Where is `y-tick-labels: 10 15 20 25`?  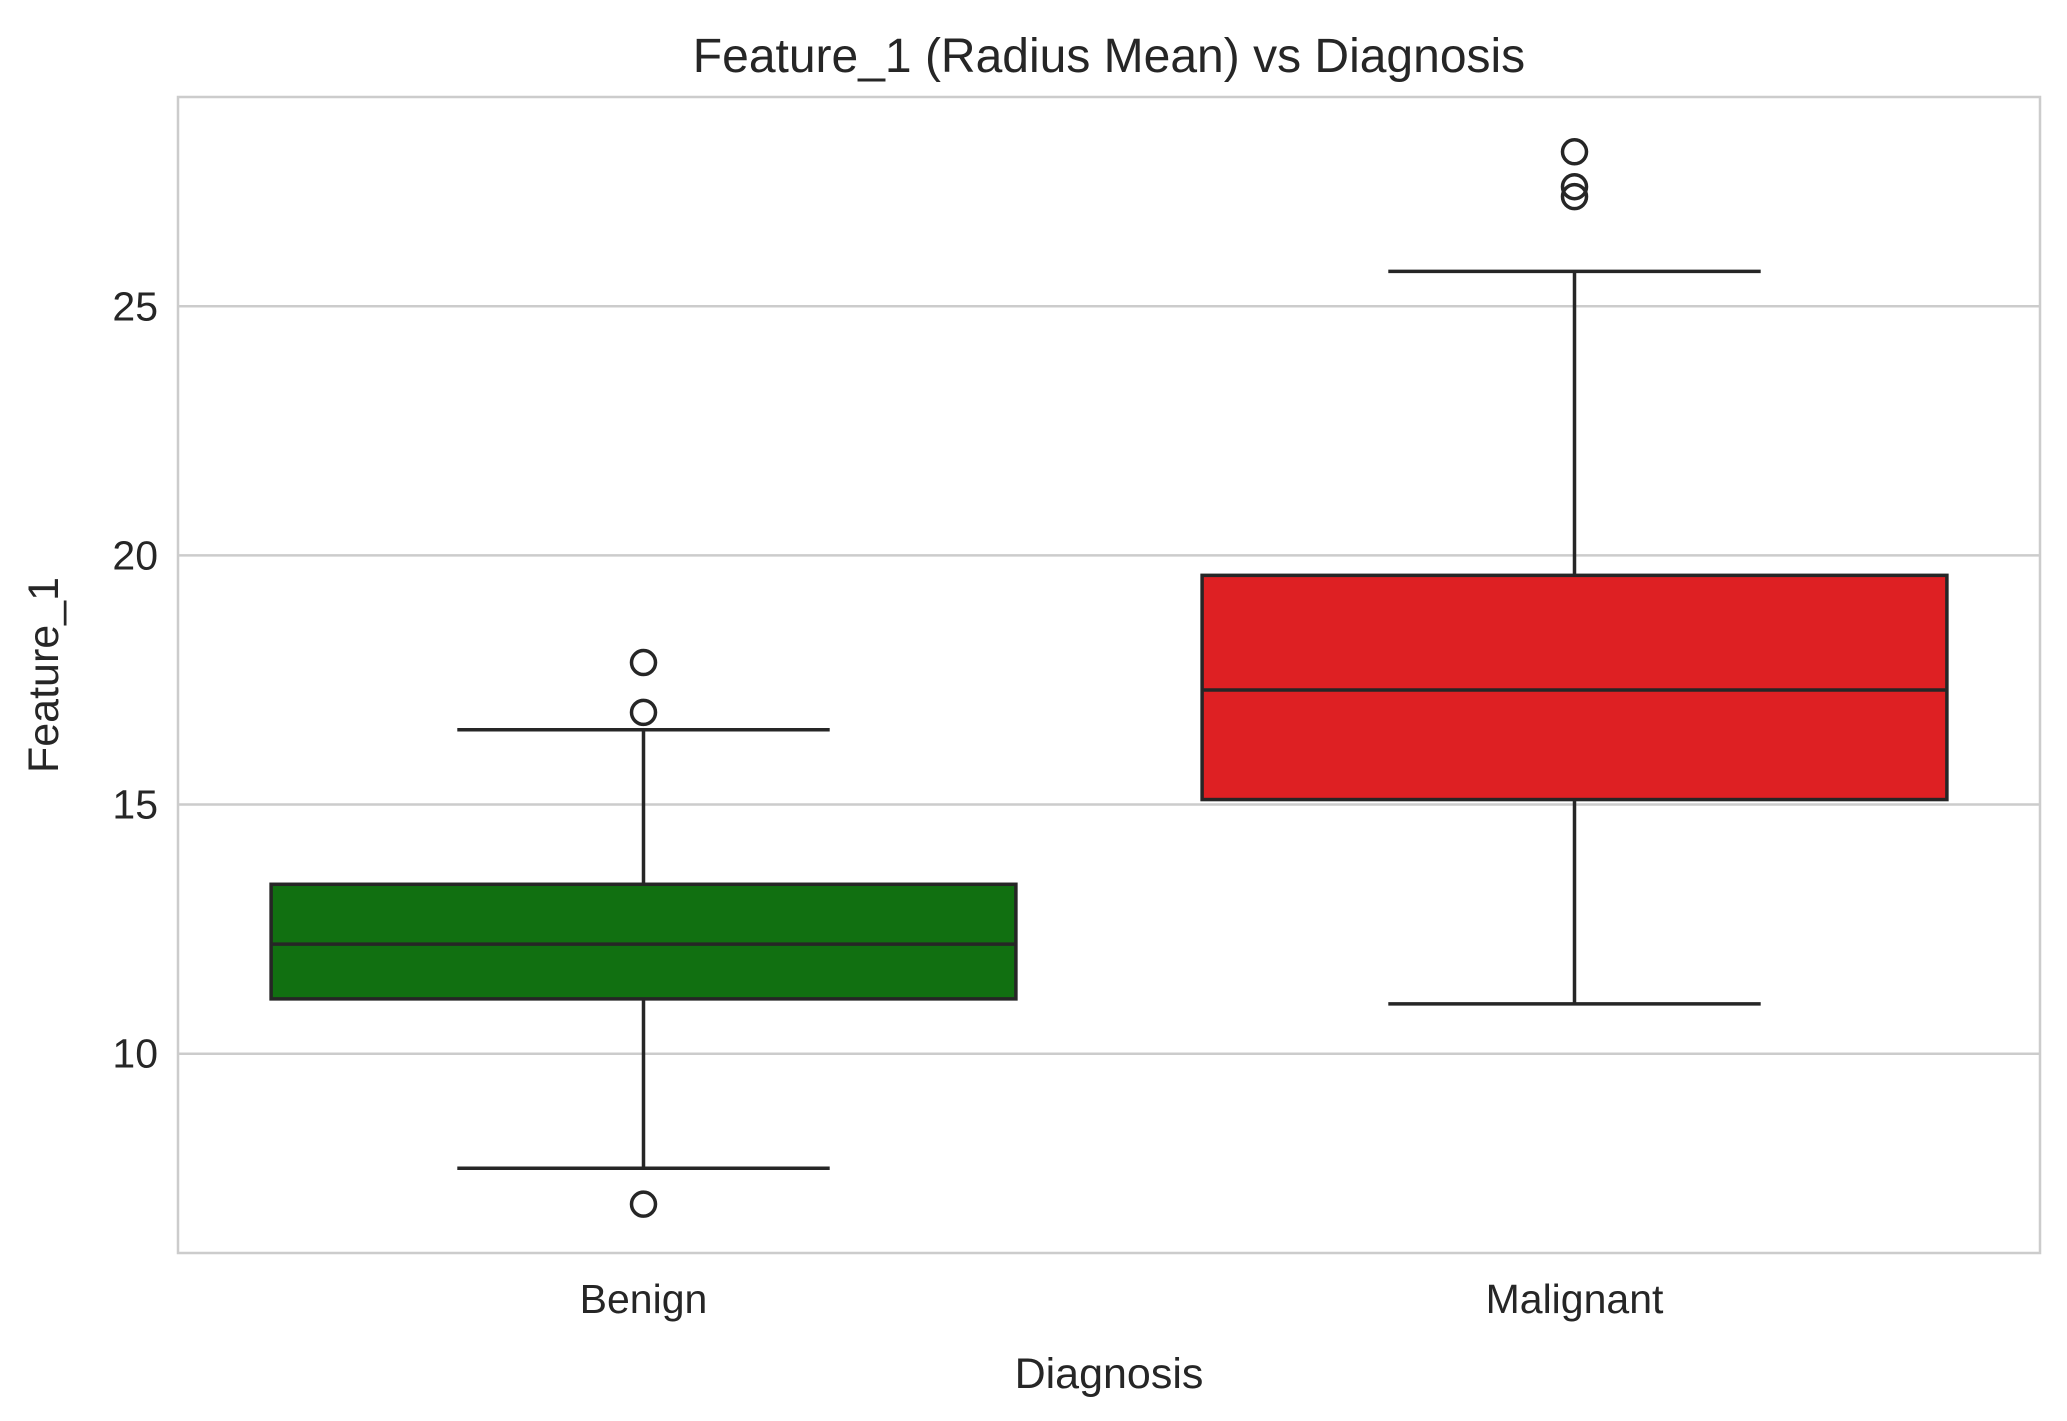
y-tick-labels: 10 15 20 25 is located at coordinates (135, 679).